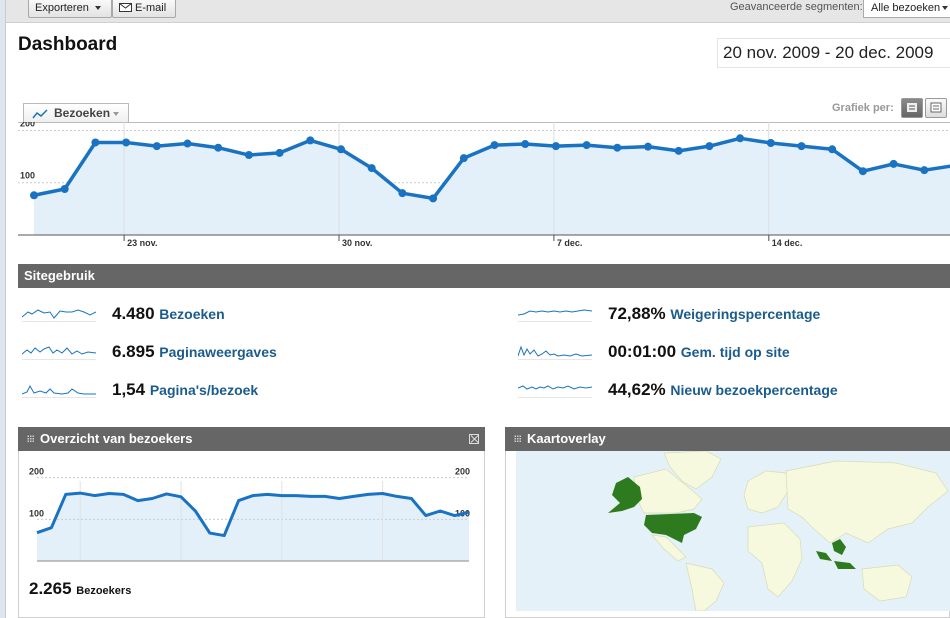 The height and width of the screenshot is (618, 950). What do you see at coordinates (82, 113) in the screenshot?
I see `metric-selector-label: Bezoeken` at bounding box center [82, 113].